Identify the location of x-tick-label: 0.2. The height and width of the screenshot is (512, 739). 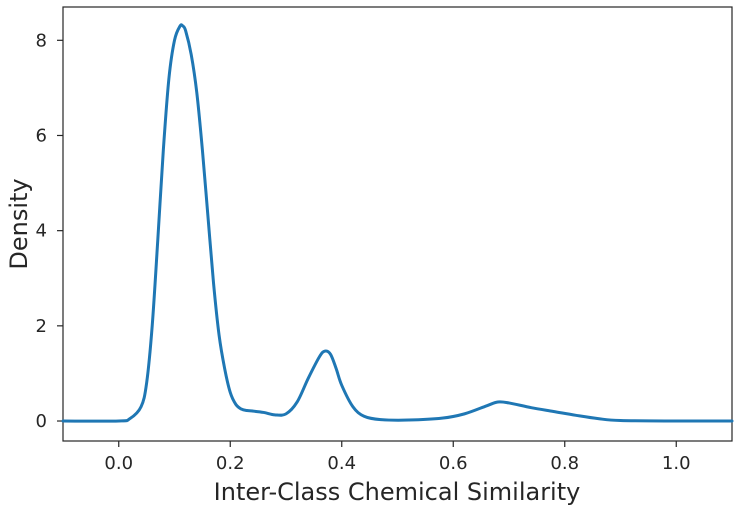
(230, 463).